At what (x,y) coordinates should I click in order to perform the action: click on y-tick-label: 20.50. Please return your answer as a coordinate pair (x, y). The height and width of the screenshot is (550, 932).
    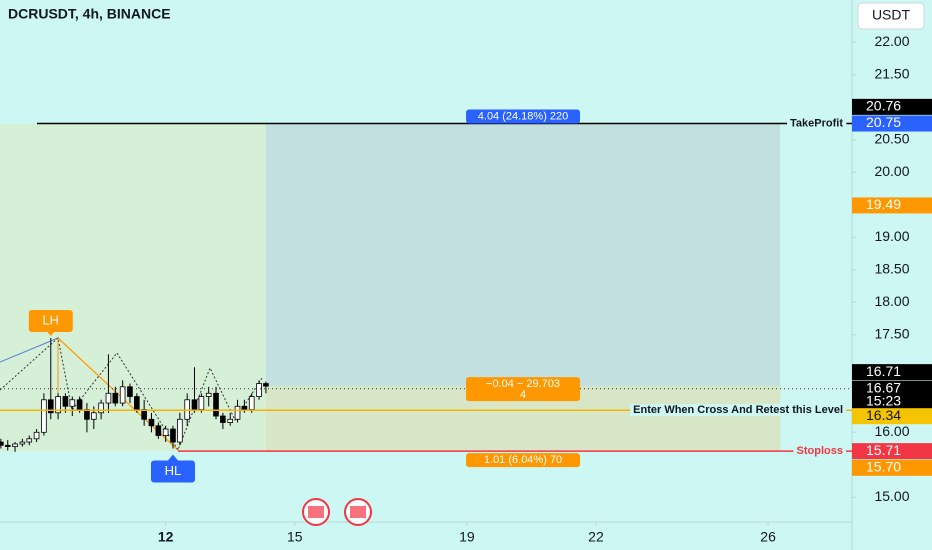
    Looking at the image, I should click on (891, 138).